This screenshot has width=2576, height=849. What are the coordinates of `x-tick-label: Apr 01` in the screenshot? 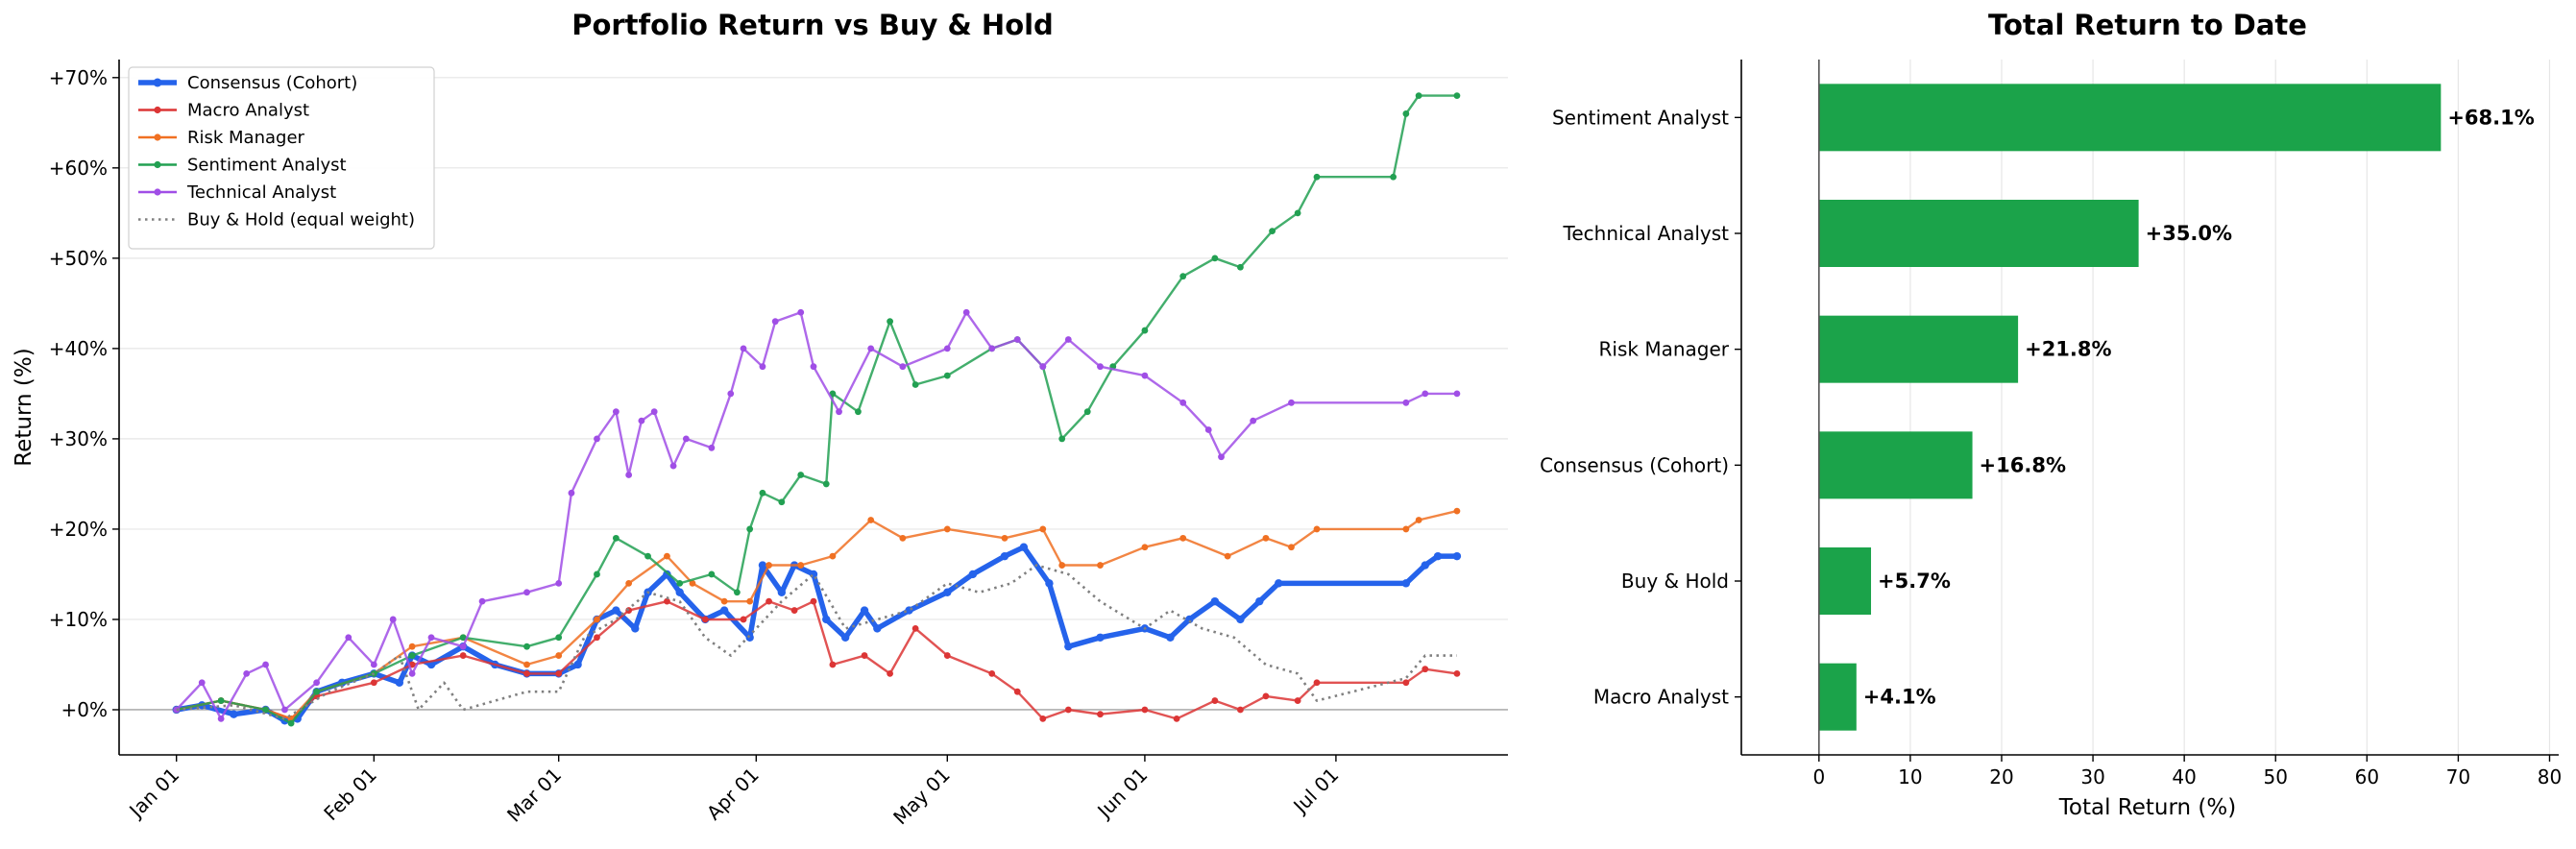 It's located at (733, 795).